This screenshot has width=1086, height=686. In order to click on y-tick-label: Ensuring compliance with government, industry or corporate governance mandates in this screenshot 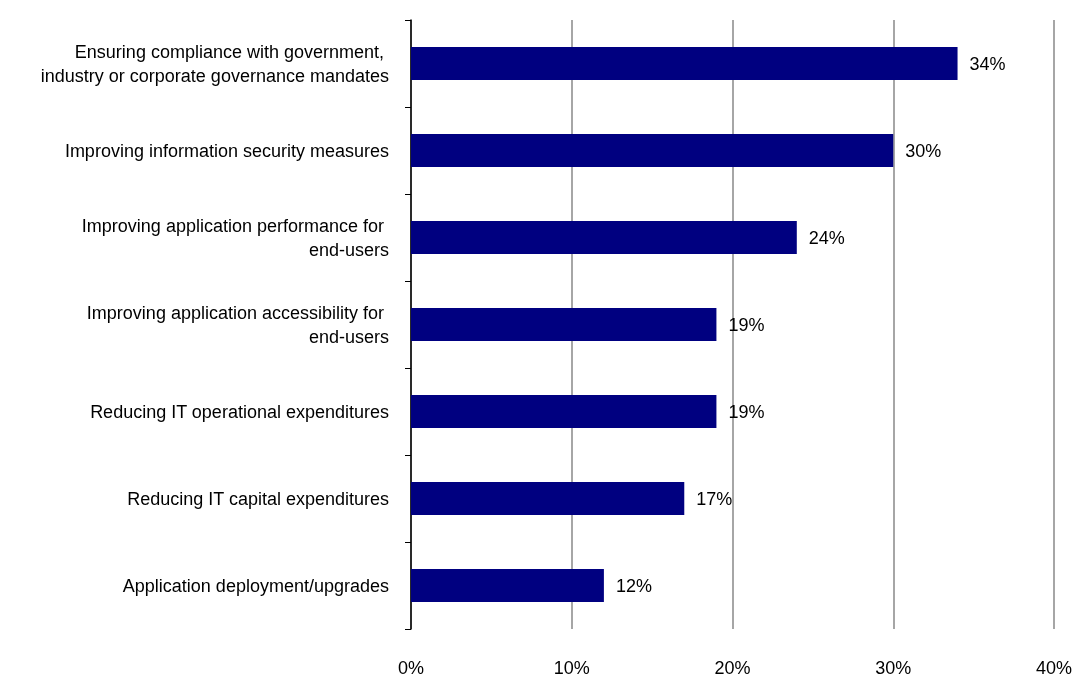, I will do `click(214, 63)`.